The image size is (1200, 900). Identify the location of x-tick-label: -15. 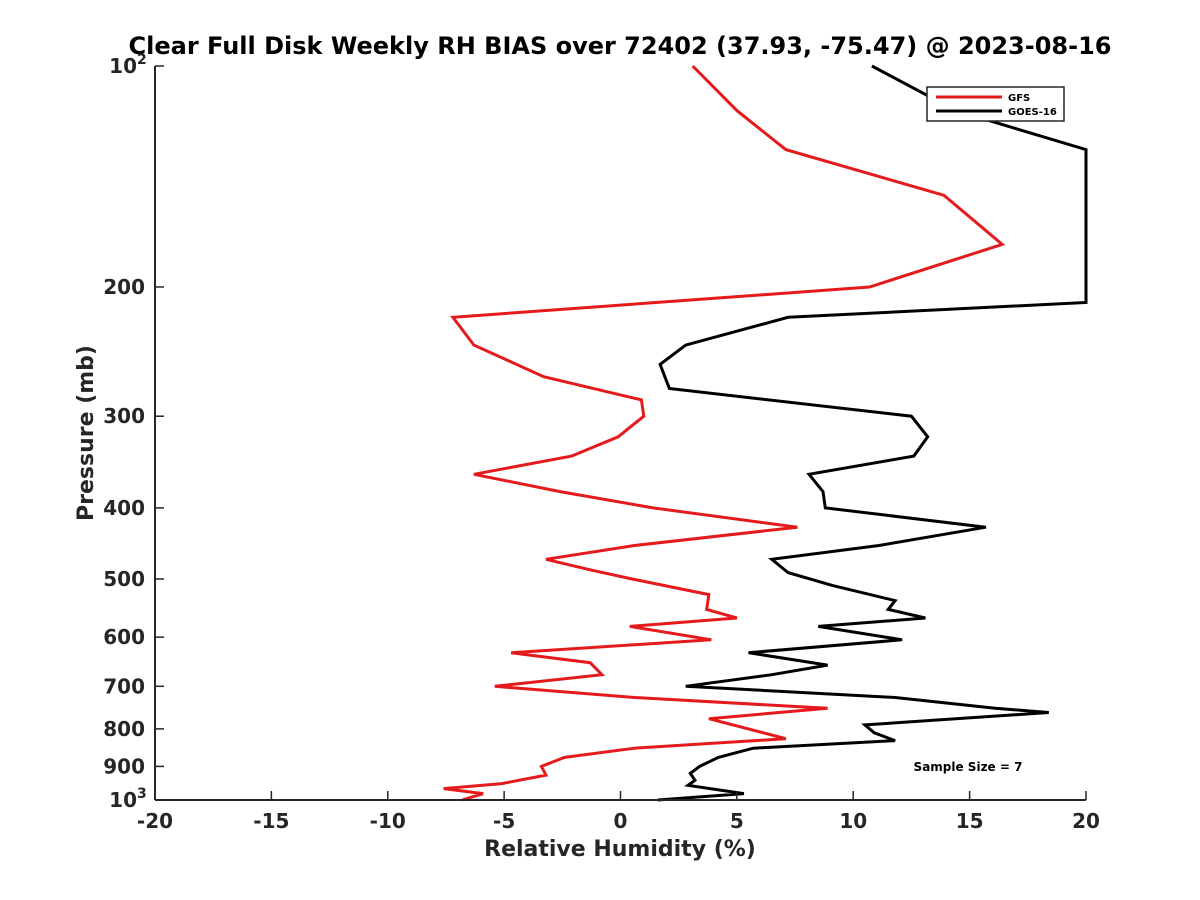
(271, 821).